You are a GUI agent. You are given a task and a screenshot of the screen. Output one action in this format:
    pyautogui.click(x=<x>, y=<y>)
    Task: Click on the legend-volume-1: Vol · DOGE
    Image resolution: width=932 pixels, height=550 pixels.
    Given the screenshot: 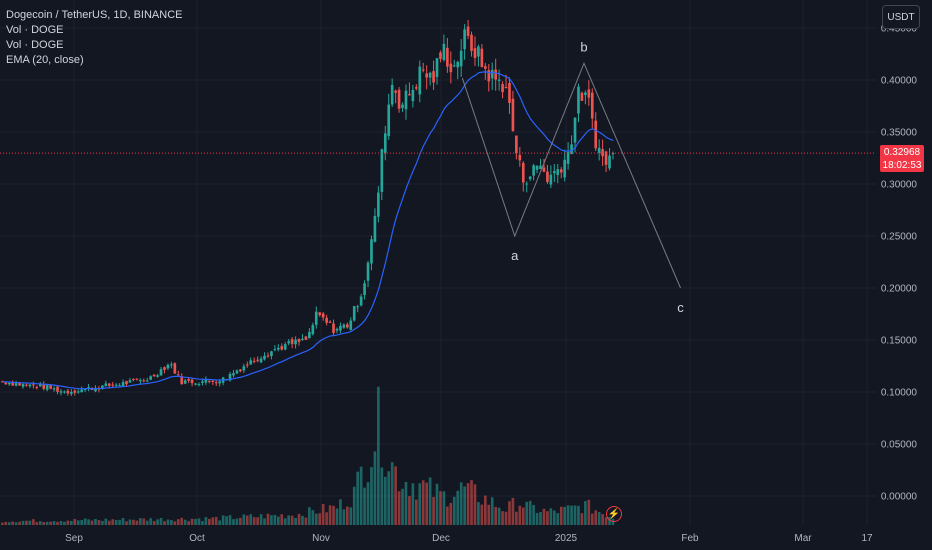 What is the action you would take?
    pyautogui.click(x=35, y=30)
    